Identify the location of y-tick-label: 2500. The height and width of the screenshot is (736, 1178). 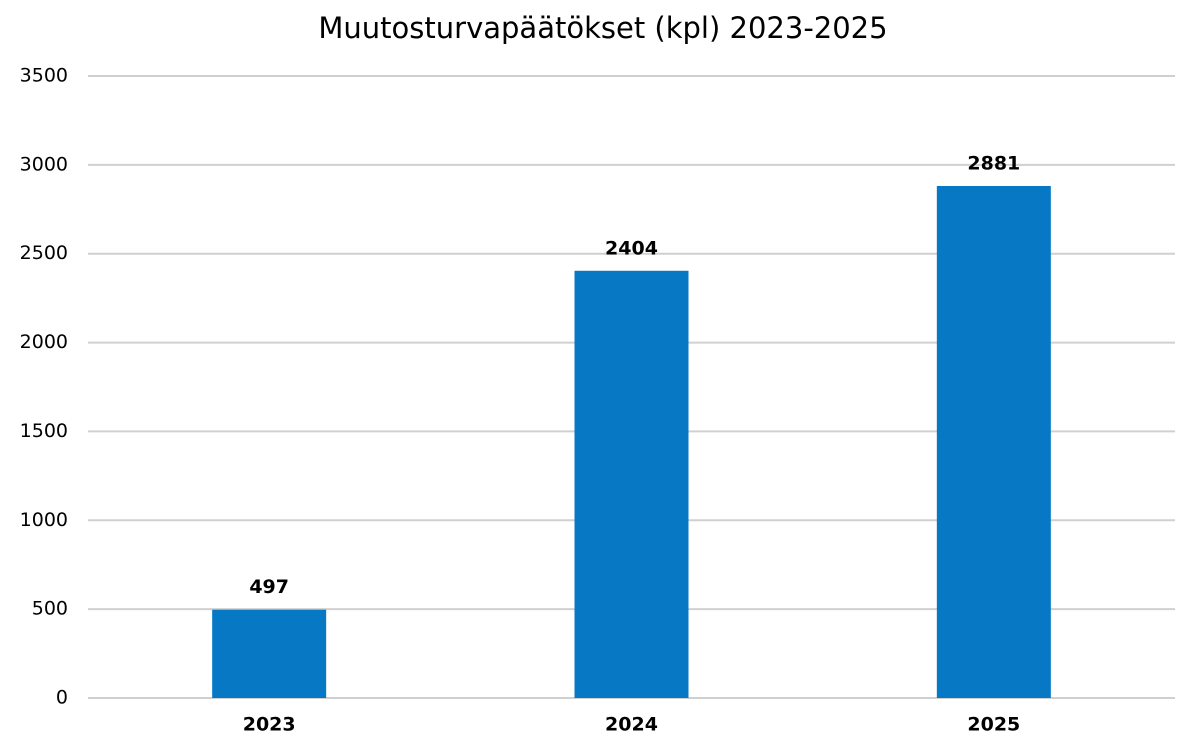
(44, 253).